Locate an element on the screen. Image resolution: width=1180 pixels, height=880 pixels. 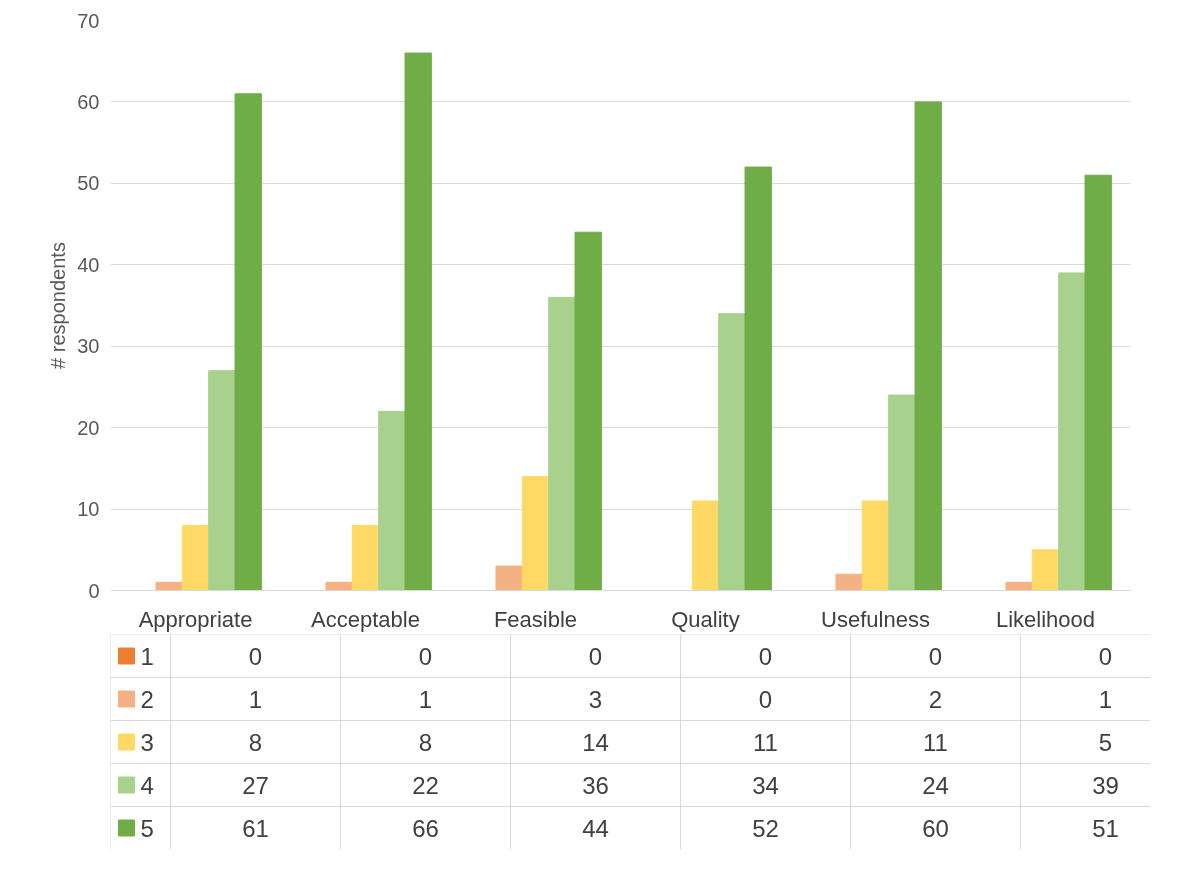
legend-label: 1 is located at coordinates (147, 656).